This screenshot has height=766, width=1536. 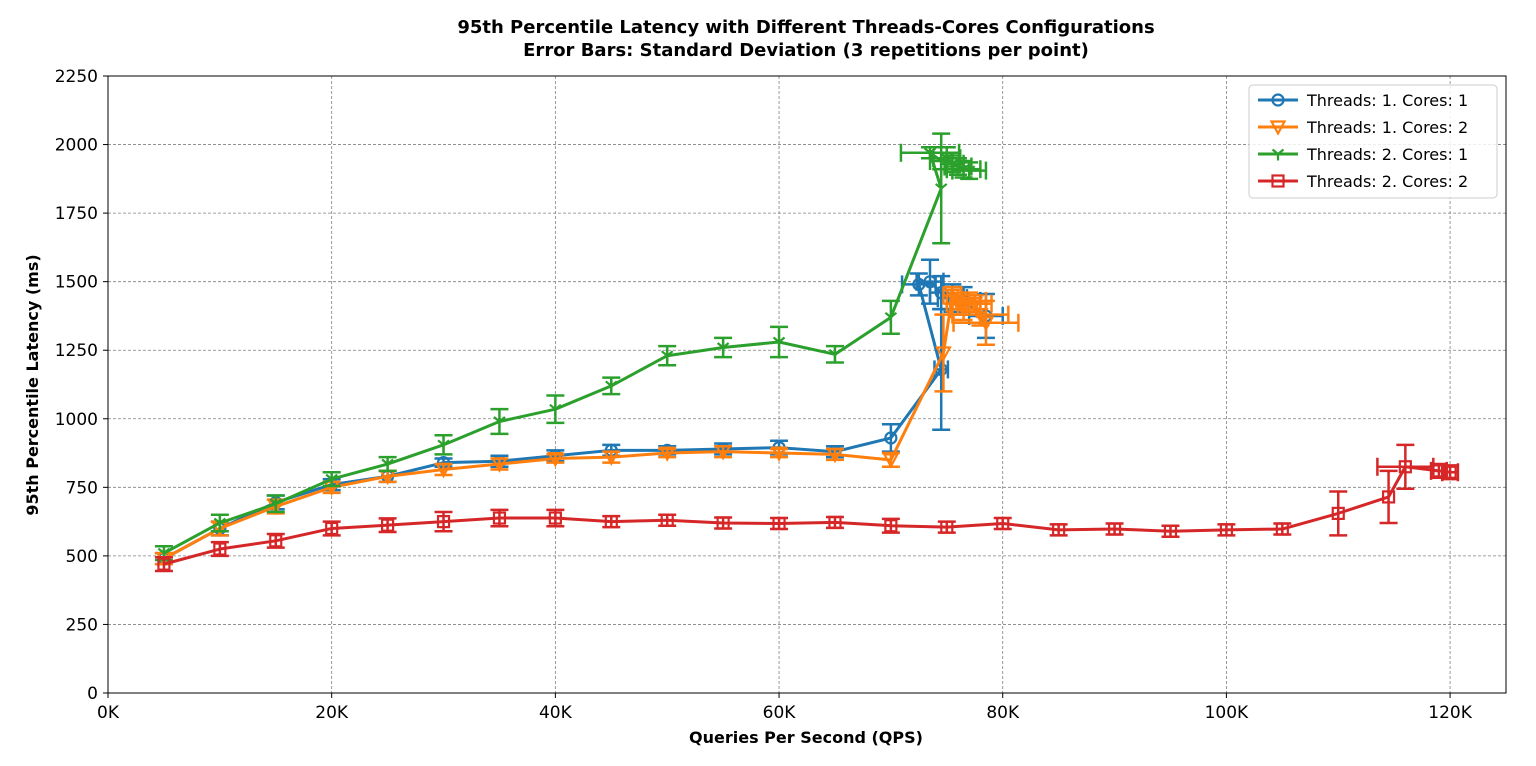 I want to click on legend-box, so click(x=1373, y=141).